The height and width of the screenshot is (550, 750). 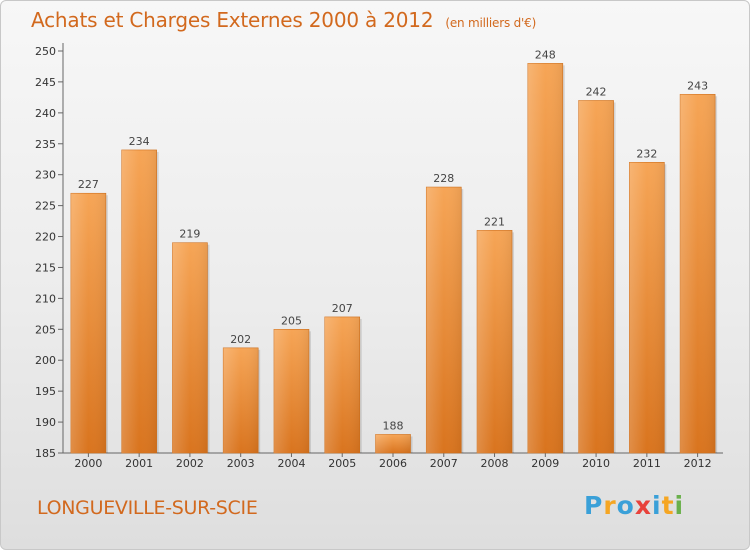 What do you see at coordinates (139, 463) in the screenshot?
I see `x-tick-label: 2001` at bounding box center [139, 463].